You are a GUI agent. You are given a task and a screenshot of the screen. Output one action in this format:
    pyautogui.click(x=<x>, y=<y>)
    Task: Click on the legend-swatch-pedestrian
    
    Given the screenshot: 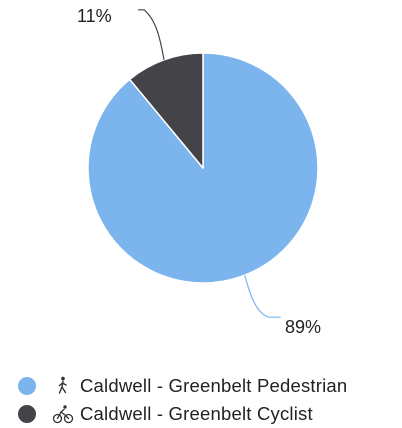 What is the action you would take?
    pyautogui.click(x=27, y=386)
    